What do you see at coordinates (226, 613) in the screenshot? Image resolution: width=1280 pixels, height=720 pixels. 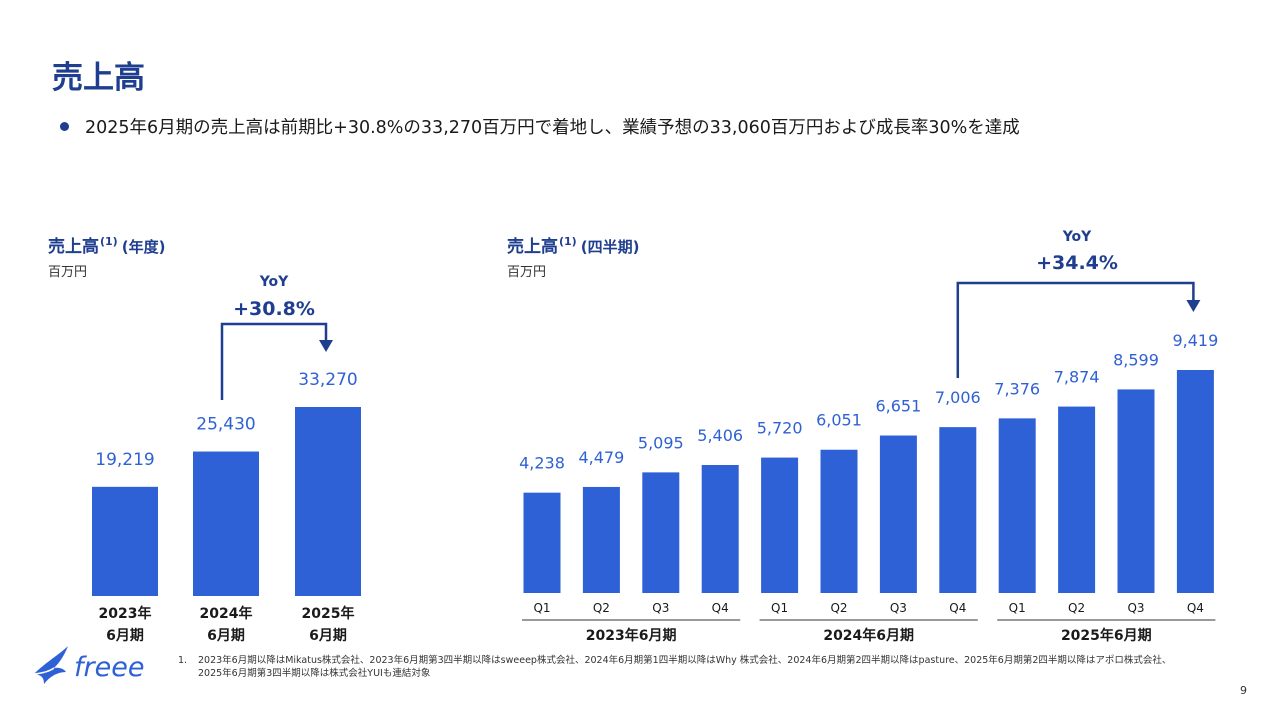 I see `annual-category-label: 2024年` at bounding box center [226, 613].